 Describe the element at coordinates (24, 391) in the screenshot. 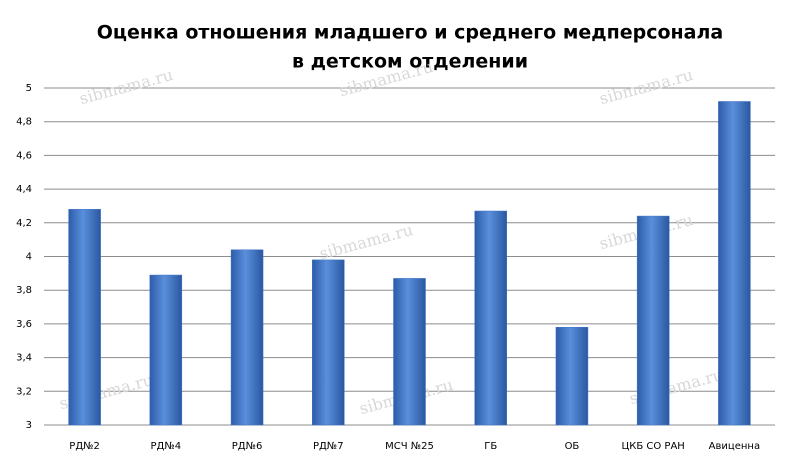

I see `y-tick-label: 3,2` at that location.